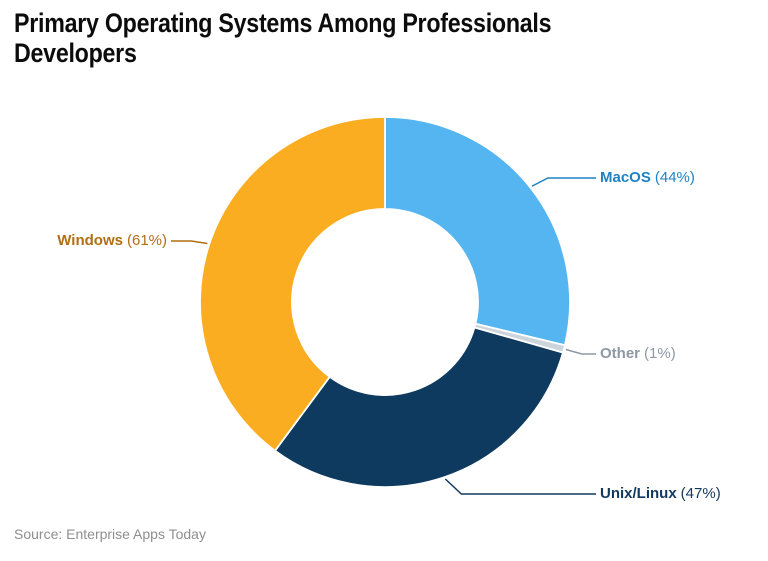  I want to click on slice-label-other-value: (1%), so click(660, 353).